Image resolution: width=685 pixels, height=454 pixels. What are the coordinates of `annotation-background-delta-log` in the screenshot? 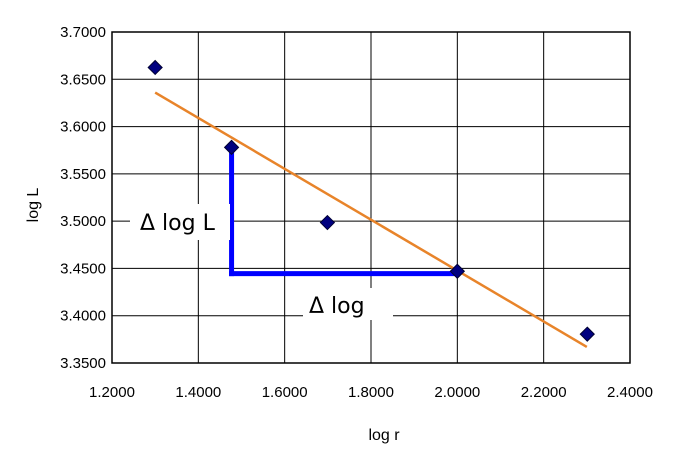 It's located at (348, 304).